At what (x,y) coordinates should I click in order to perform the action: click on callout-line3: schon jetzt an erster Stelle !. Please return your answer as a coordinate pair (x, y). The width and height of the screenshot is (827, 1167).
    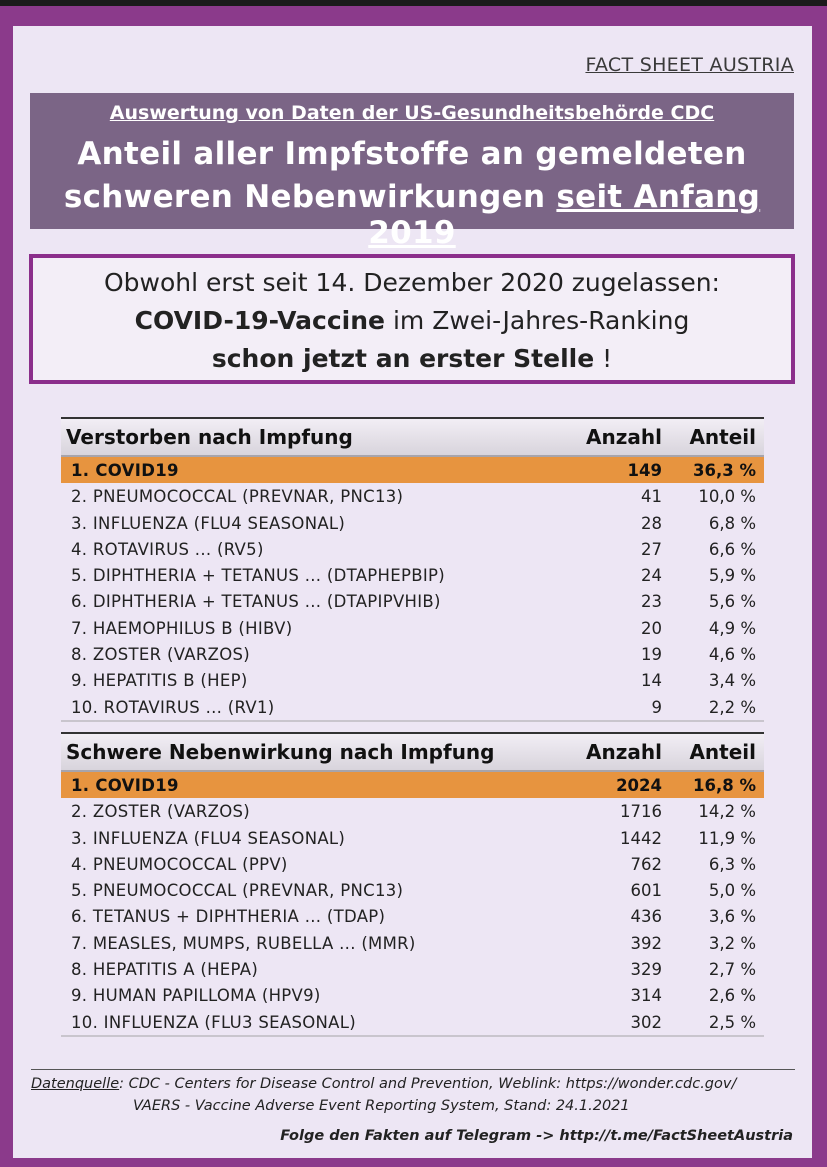
    Looking at the image, I should click on (412, 358).